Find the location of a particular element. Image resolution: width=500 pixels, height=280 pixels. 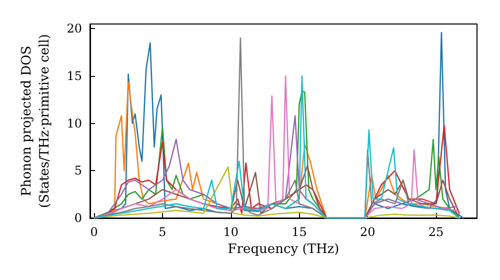

y-tick-label: 10 is located at coordinates (74, 123).